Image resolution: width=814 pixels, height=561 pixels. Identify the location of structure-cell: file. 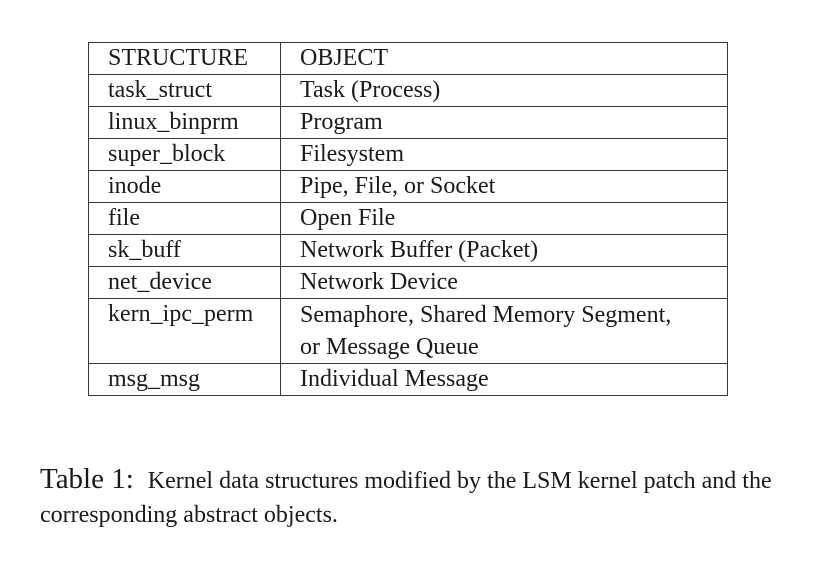
(184, 218).